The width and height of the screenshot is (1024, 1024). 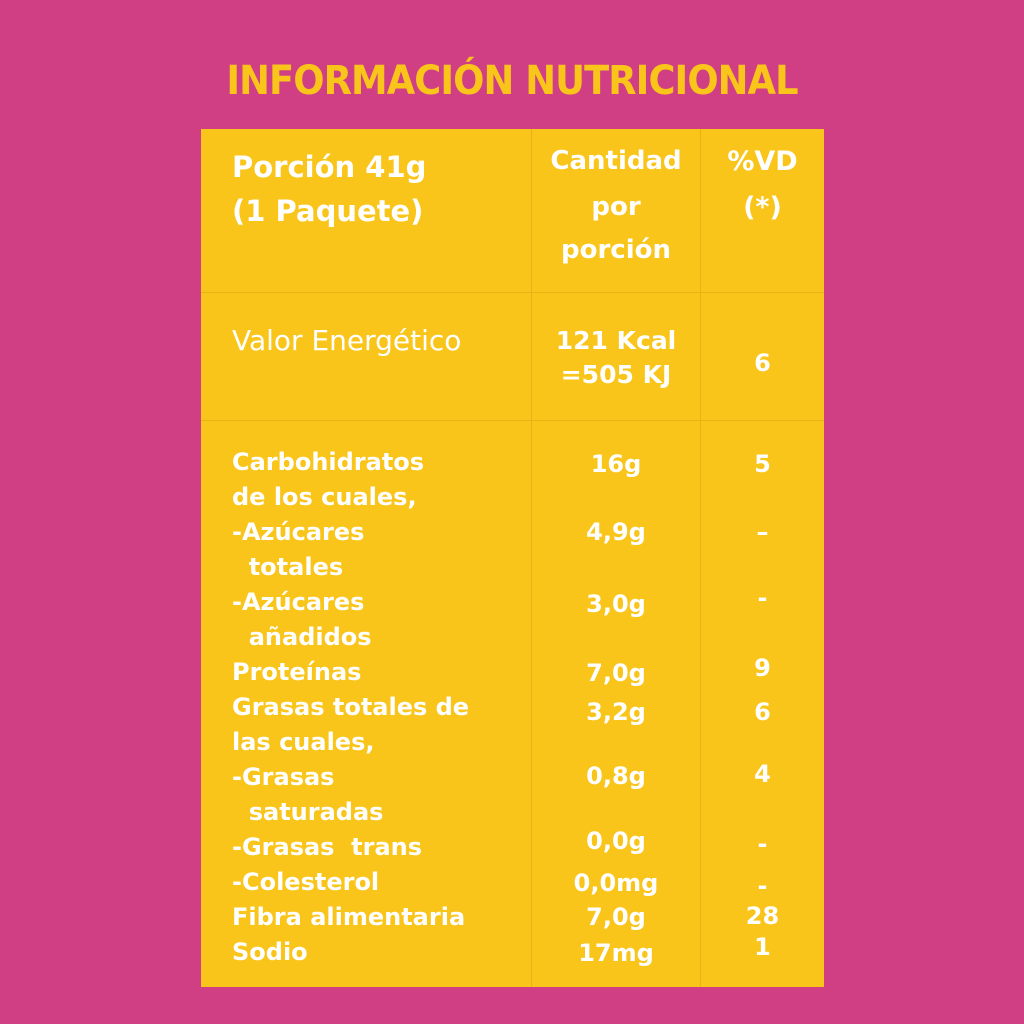 I want to click on energy-vd: 6, so click(x=762, y=363).